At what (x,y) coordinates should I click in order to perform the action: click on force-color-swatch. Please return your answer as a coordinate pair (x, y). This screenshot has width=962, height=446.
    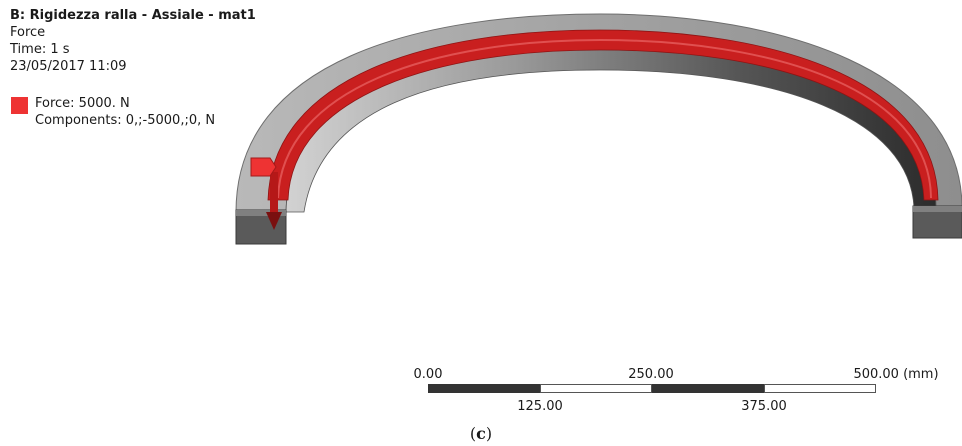
    Looking at the image, I should click on (19, 105).